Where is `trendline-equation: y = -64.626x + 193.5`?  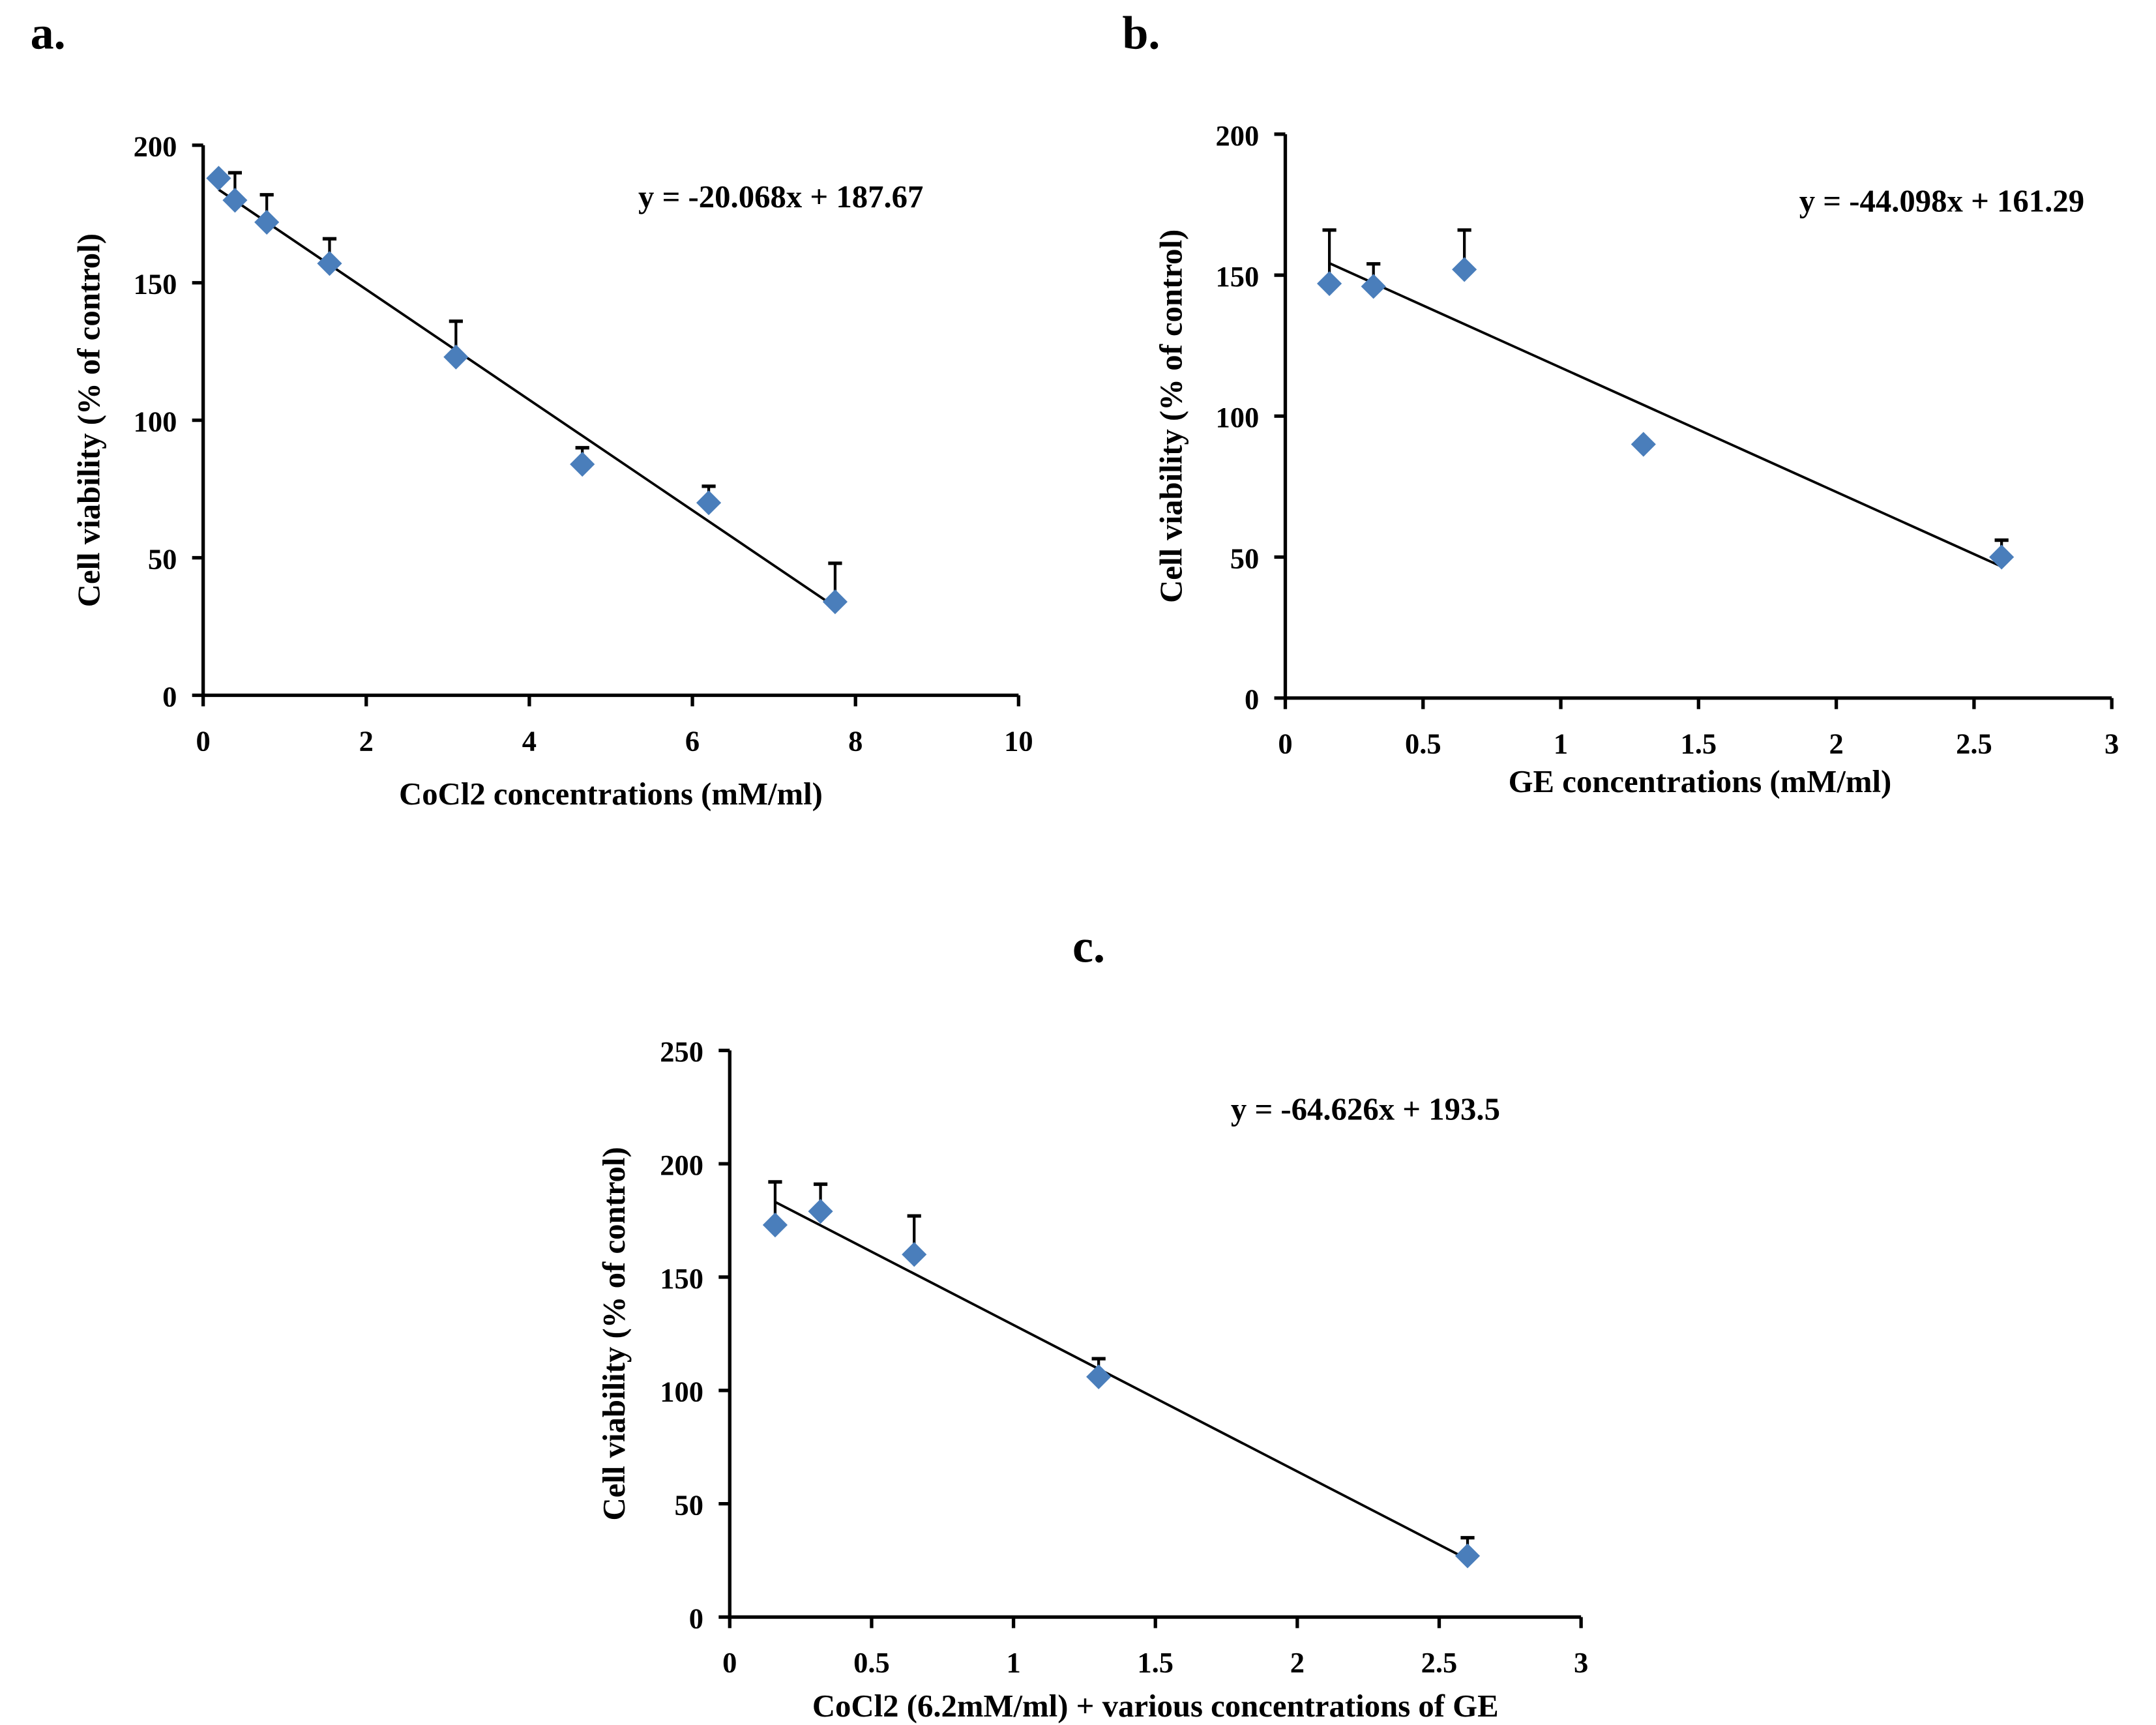
trendline-equation: y = -64.626x + 193.5 is located at coordinates (1365, 1109).